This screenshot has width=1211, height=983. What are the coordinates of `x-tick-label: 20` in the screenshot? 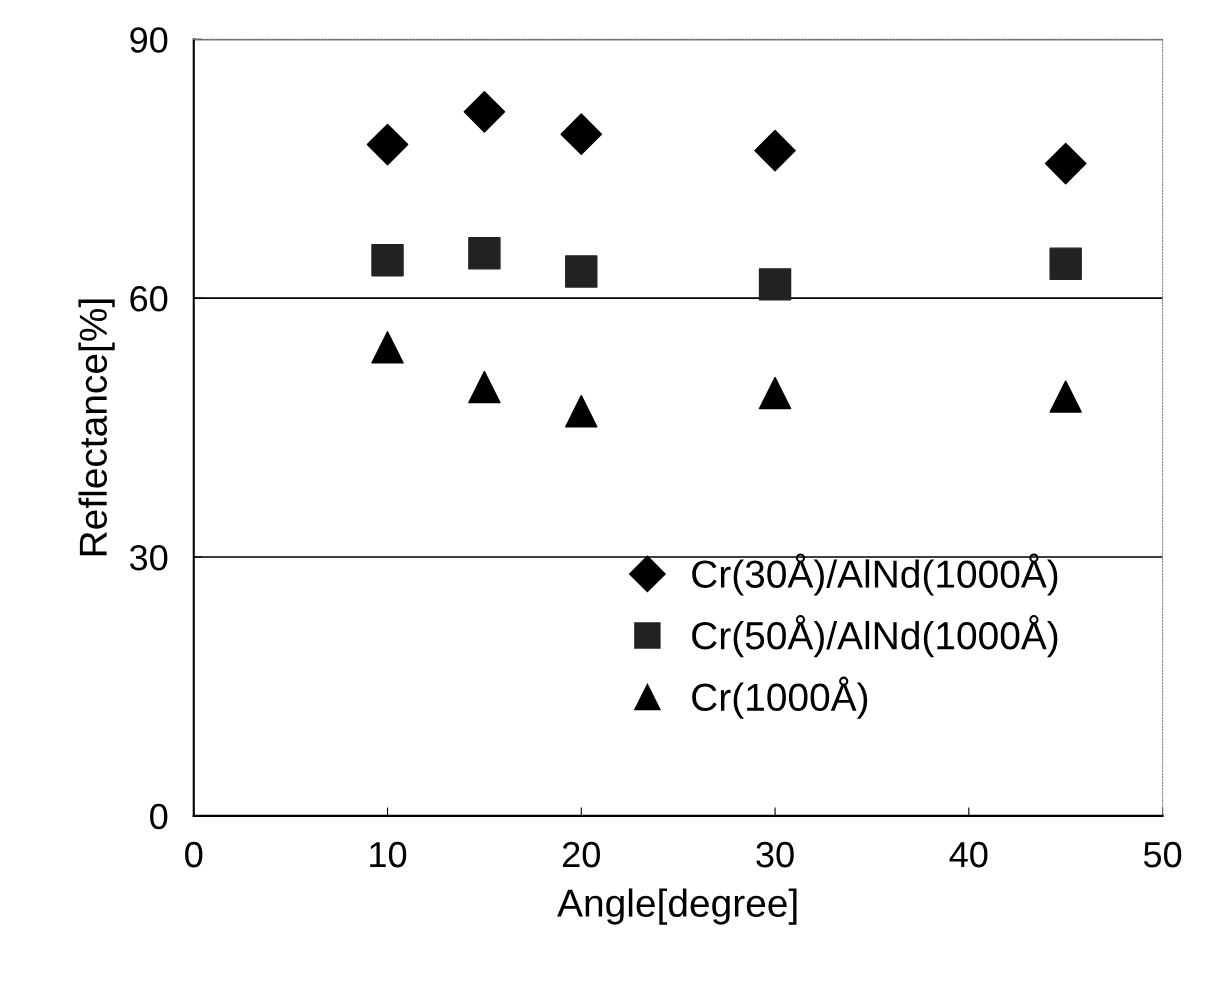 It's located at (581, 854).